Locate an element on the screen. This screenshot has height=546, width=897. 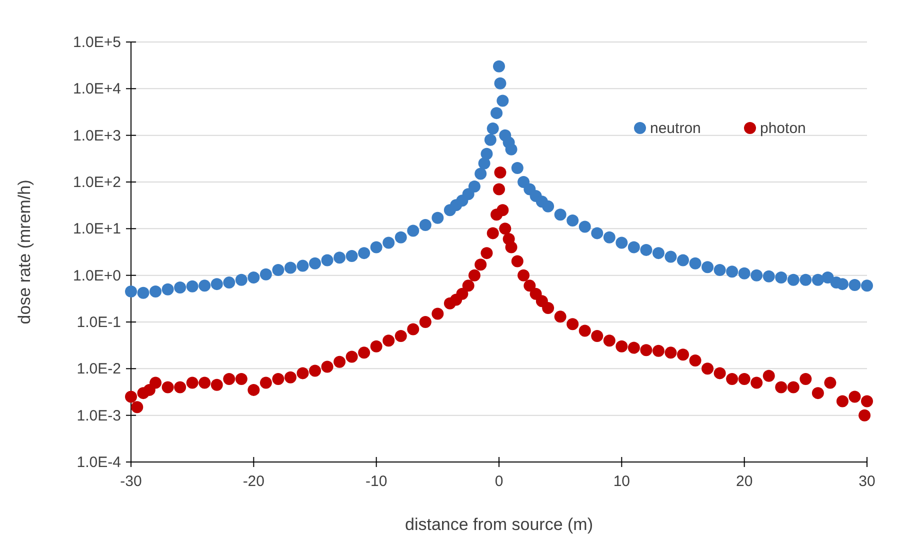
x-tick-label: -20 is located at coordinates (253, 481).